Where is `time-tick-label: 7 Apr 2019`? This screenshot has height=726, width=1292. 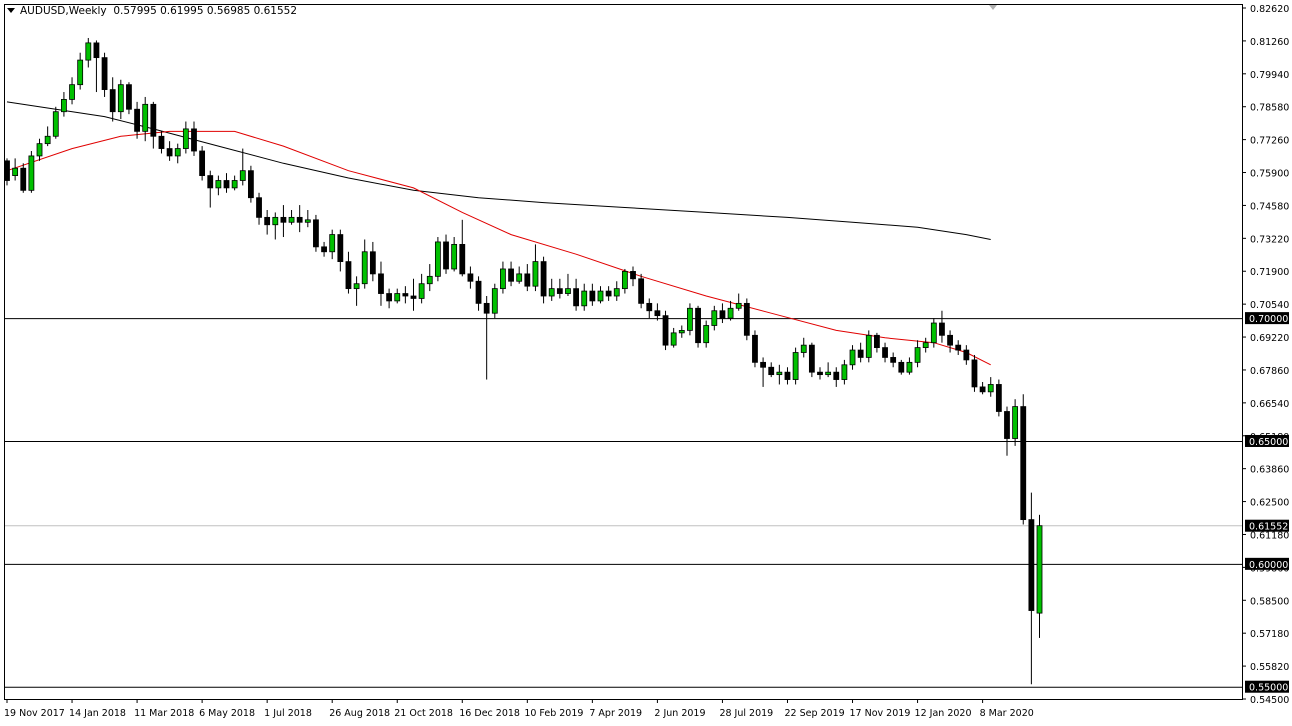
time-tick-label: 7 Apr 2019 is located at coordinates (615, 713).